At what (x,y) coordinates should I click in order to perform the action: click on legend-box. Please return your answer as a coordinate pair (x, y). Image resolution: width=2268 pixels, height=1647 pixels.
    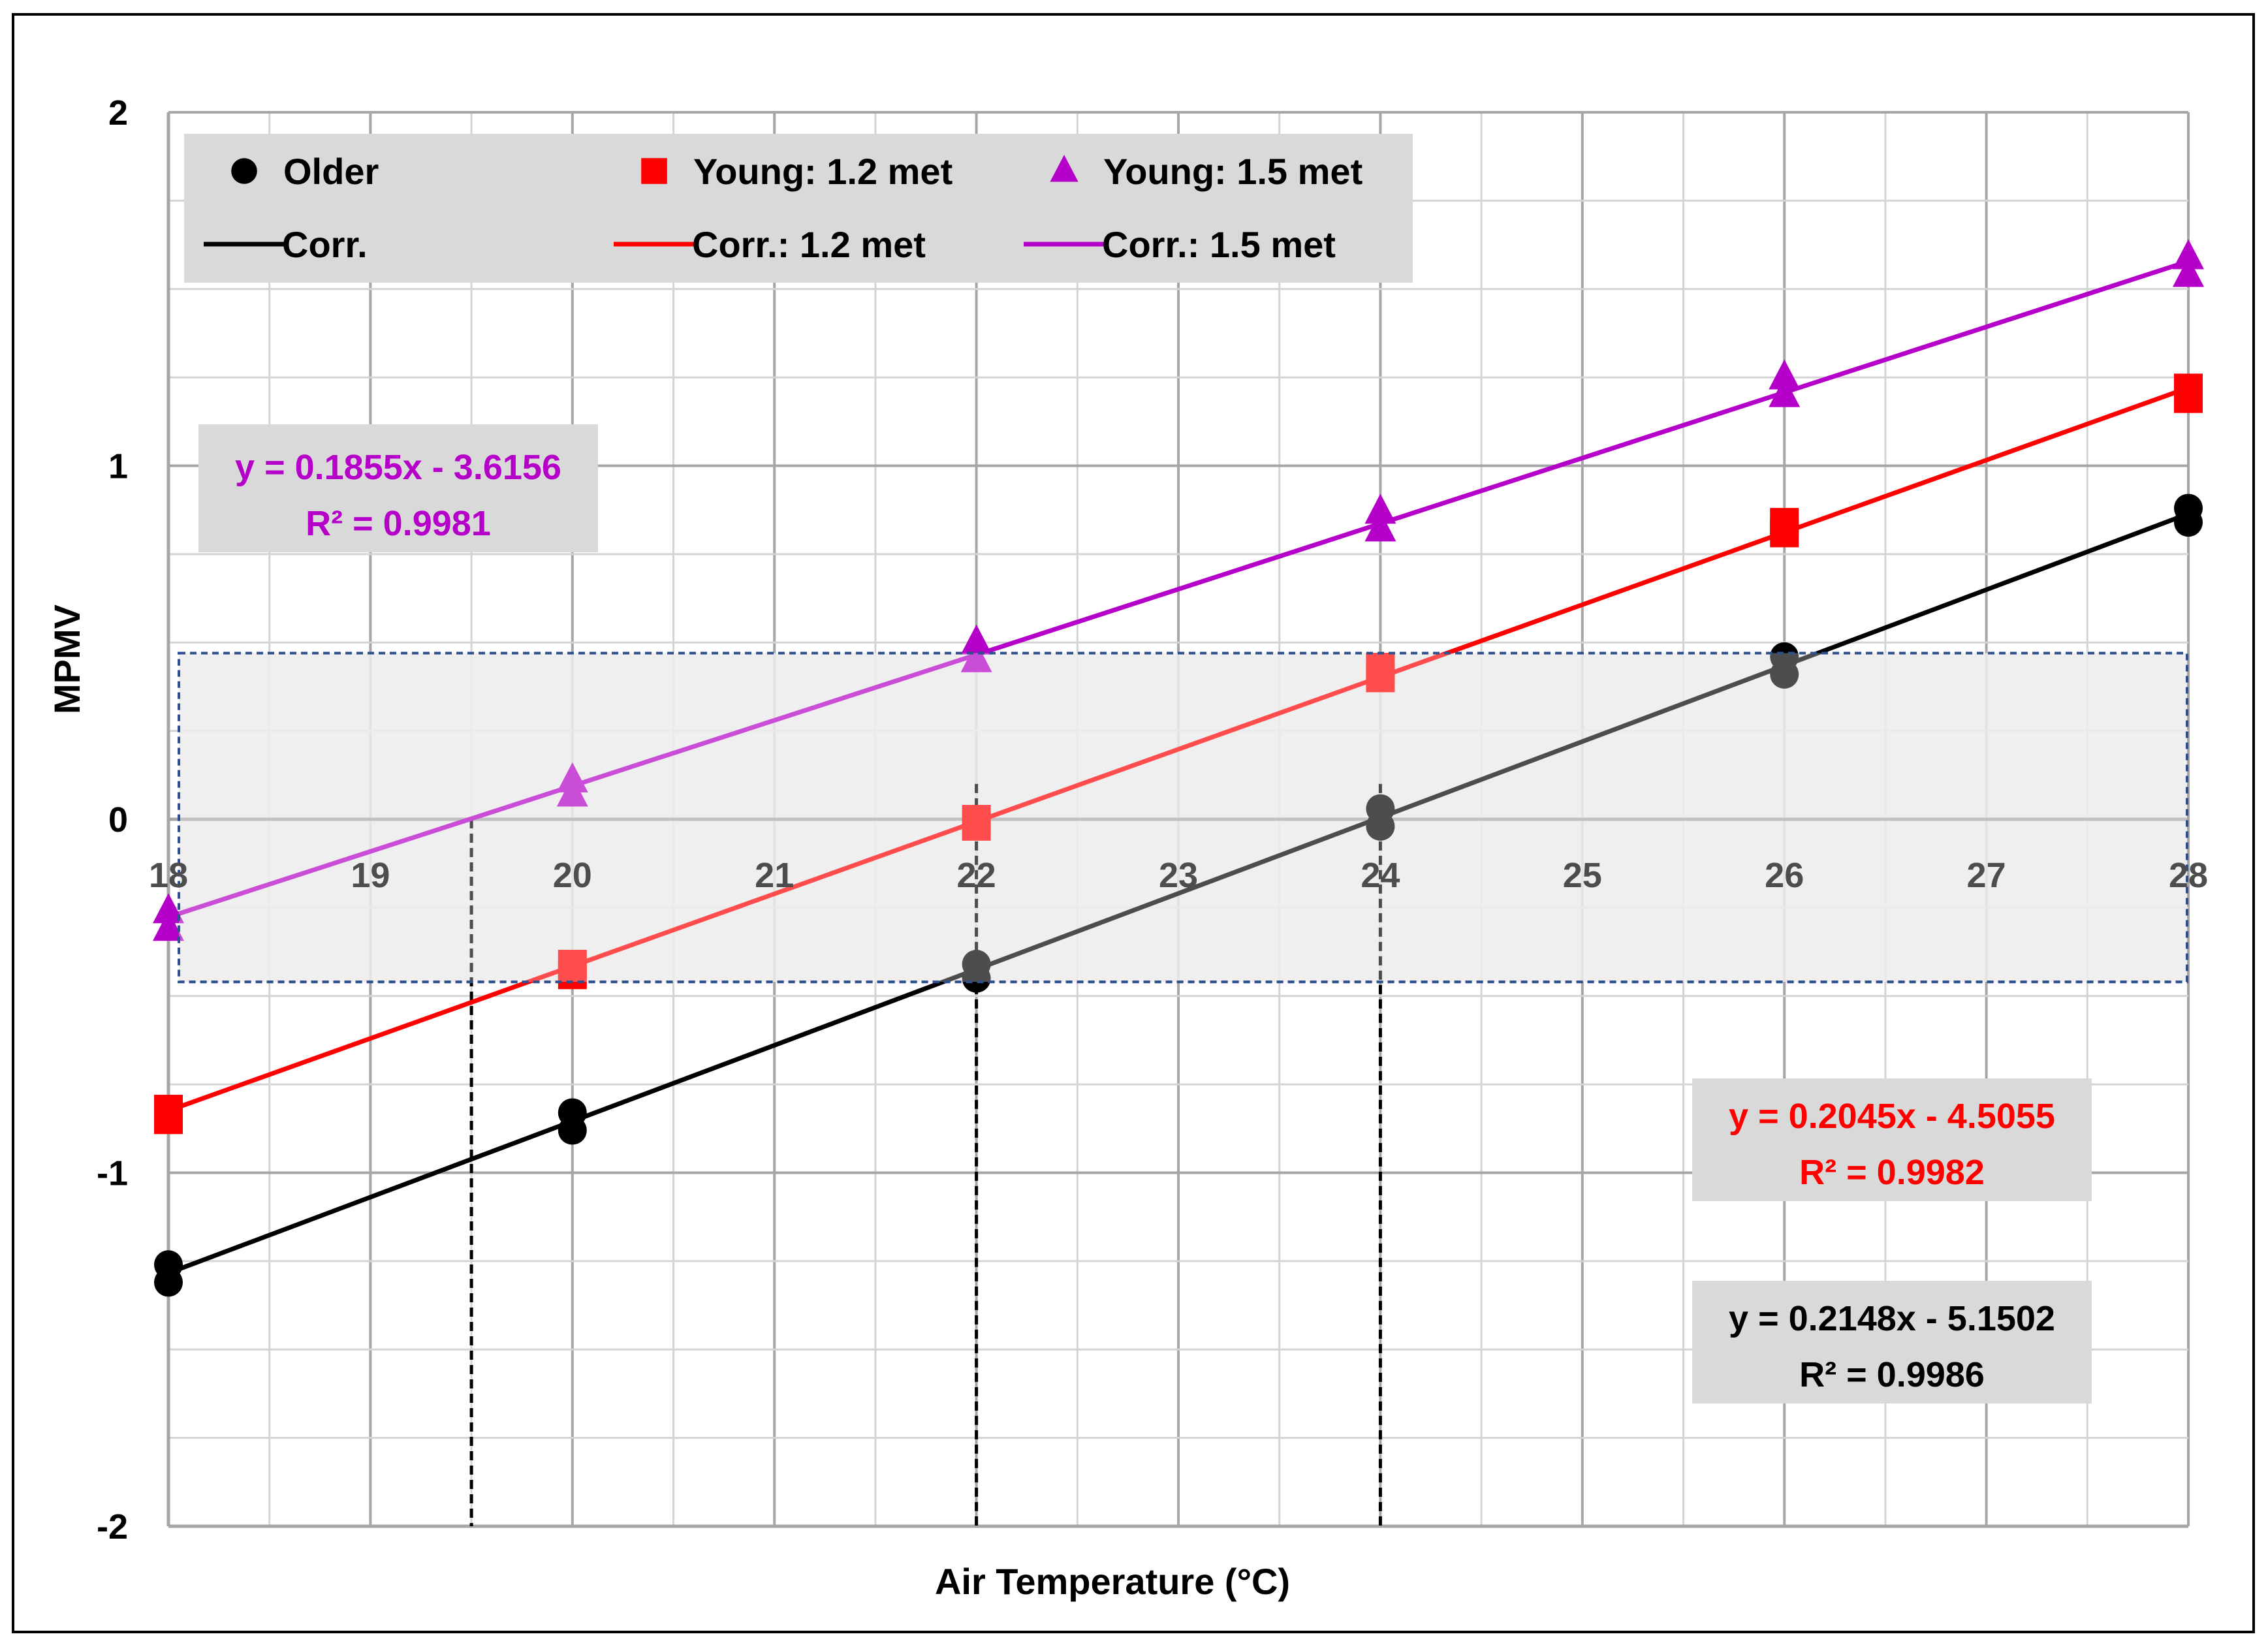
    Looking at the image, I should click on (799, 209).